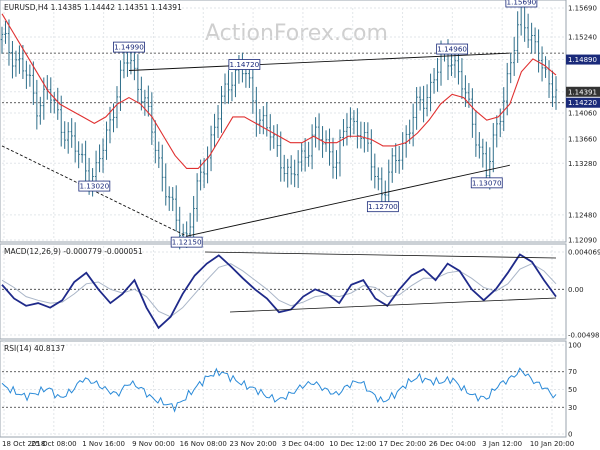  What do you see at coordinates (582, 241) in the screenshot?
I see `price-y-tick-label: 1.12090` at bounding box center [582, 241].